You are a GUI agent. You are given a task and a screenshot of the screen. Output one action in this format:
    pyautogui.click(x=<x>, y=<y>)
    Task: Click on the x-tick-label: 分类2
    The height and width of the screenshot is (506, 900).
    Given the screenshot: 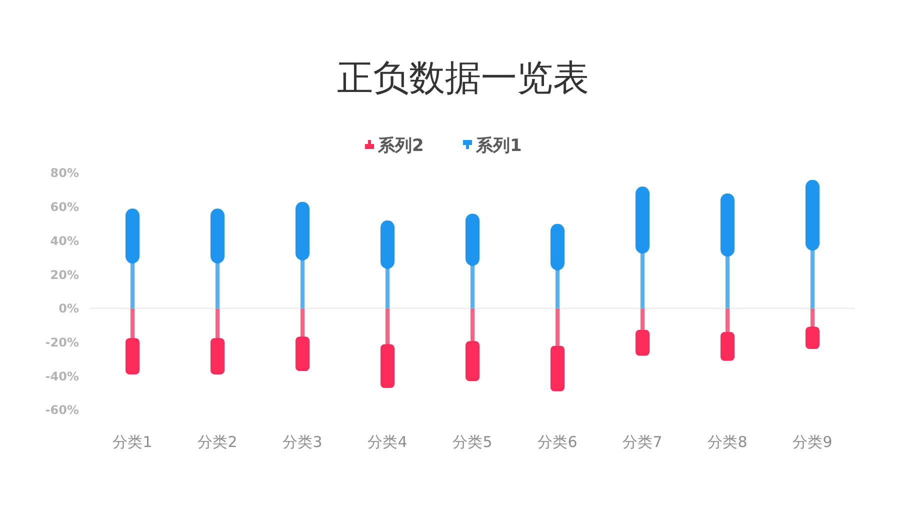 What is the action you would take?
    pyautogui.click(x=218, y=442)
    